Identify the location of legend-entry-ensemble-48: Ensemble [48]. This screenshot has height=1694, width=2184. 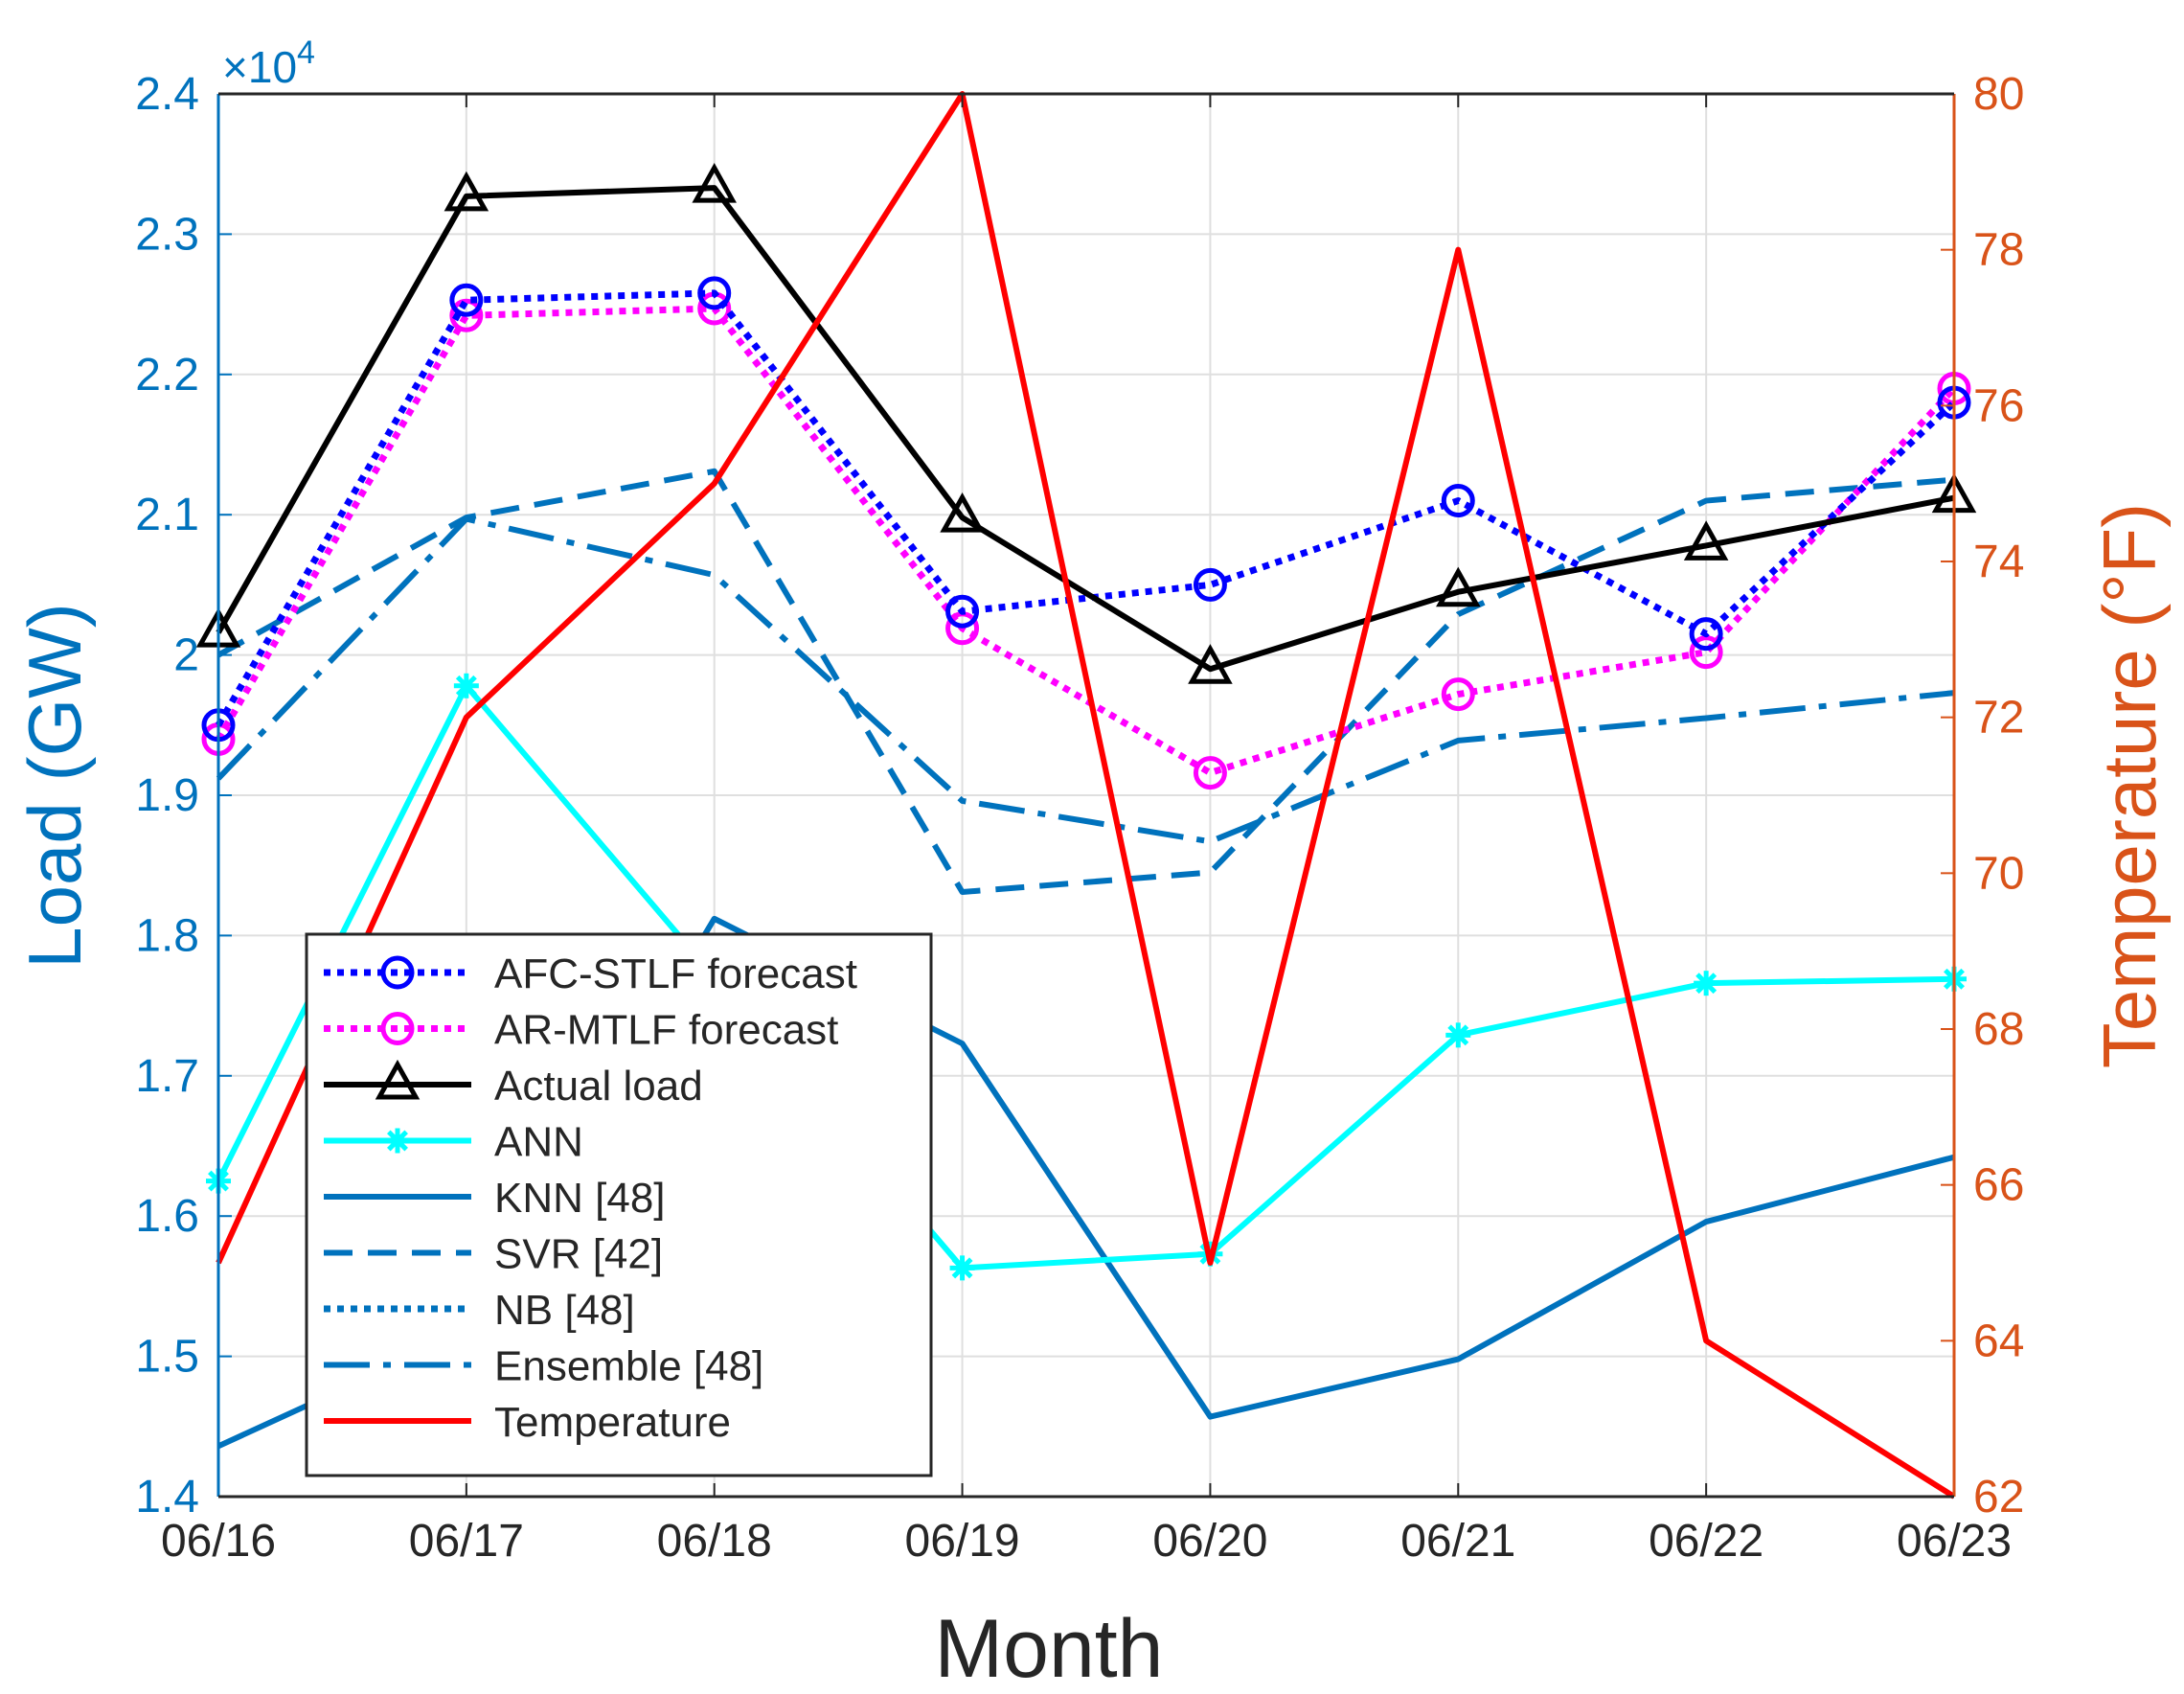
(543, 1367).